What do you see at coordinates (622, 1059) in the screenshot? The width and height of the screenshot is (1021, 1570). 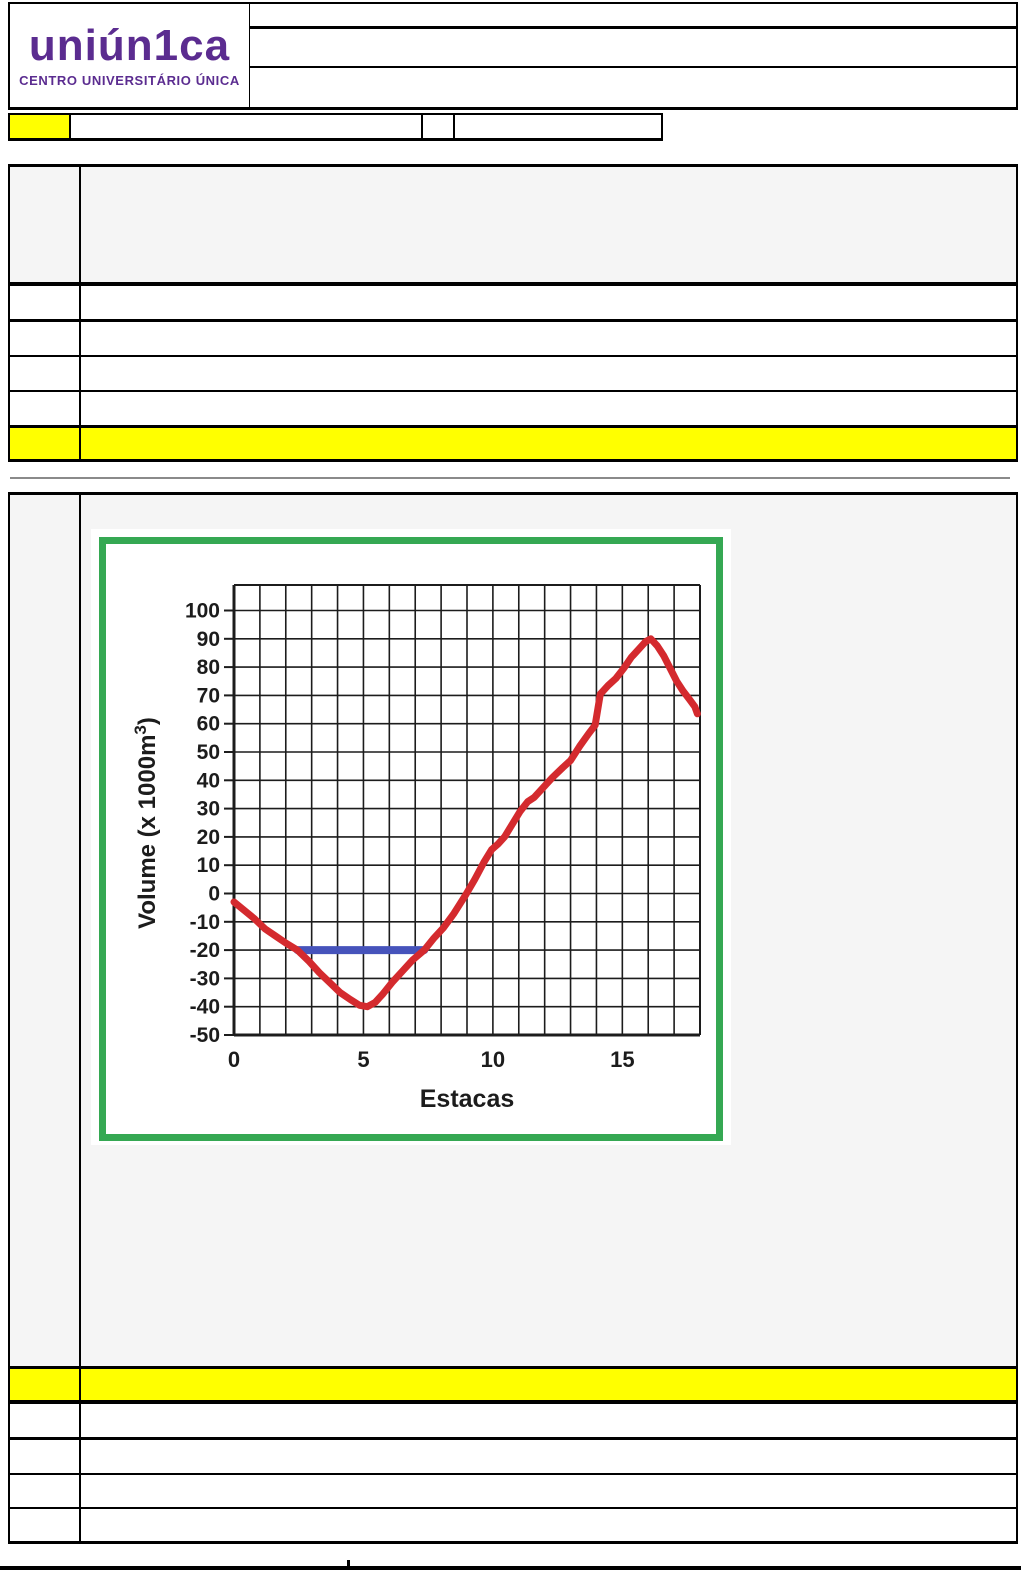 I see `svg-text: 15` at bounding box center [622, 1059].